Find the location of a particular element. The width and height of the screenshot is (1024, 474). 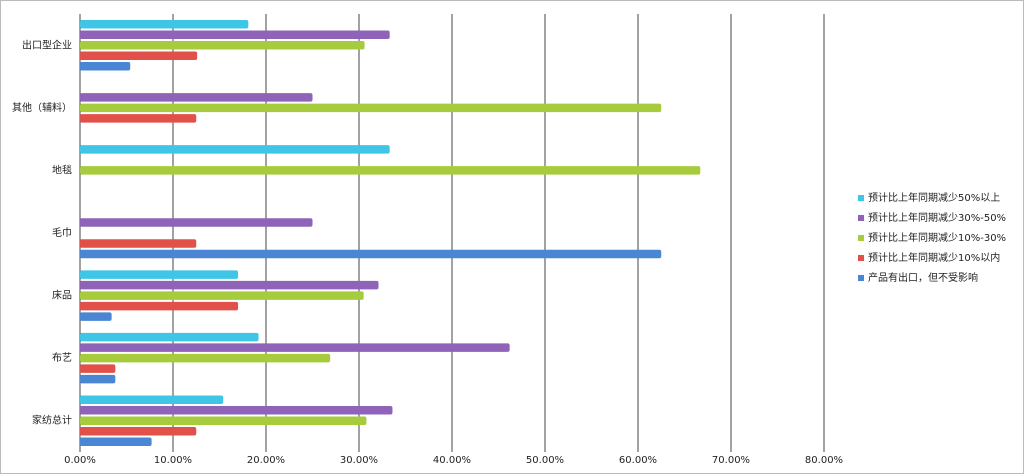

y-tick-label: 床品 is located at coordinates (62, 295).